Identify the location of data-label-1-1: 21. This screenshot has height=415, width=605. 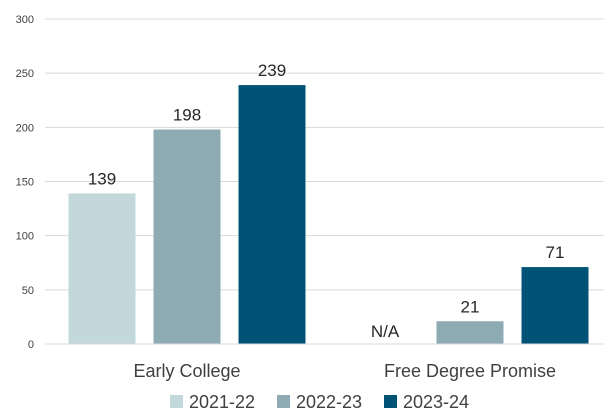
(470, 306).